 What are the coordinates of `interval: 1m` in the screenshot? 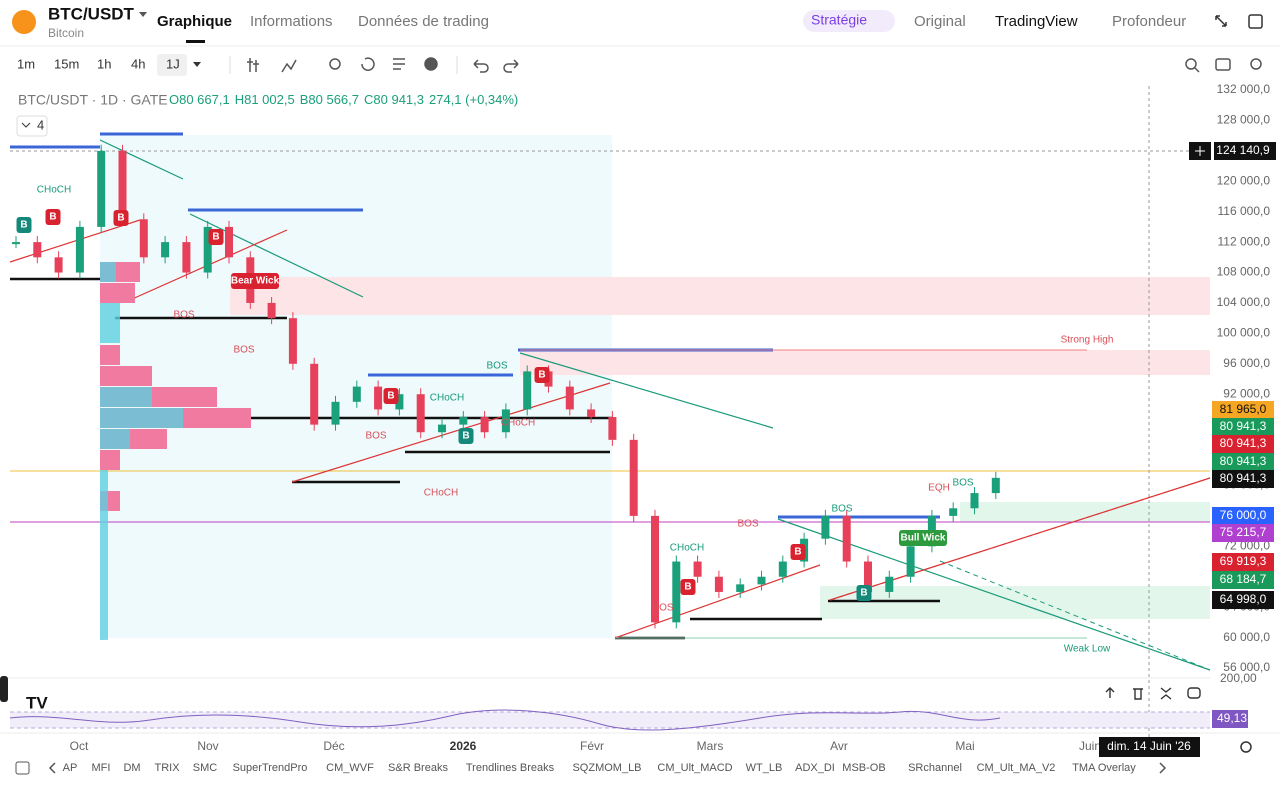 It's located at (26, 63).